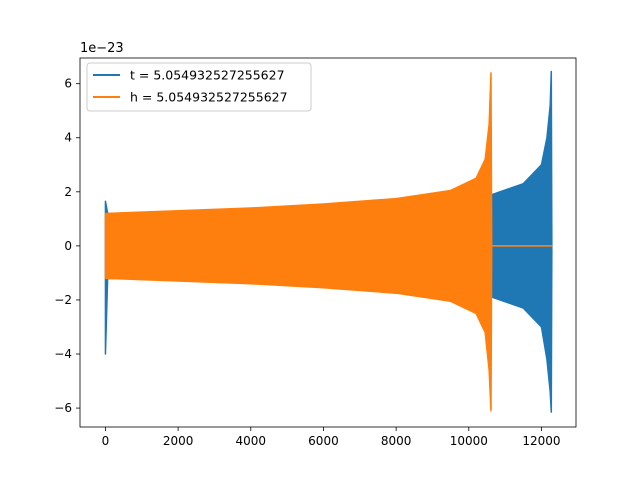 The image size is (640, 480). What do you see at coordinates (207, 75) in the screenshot?
I see `legend-label: t = 5.054932527255627` at bounding box center [207, 75].